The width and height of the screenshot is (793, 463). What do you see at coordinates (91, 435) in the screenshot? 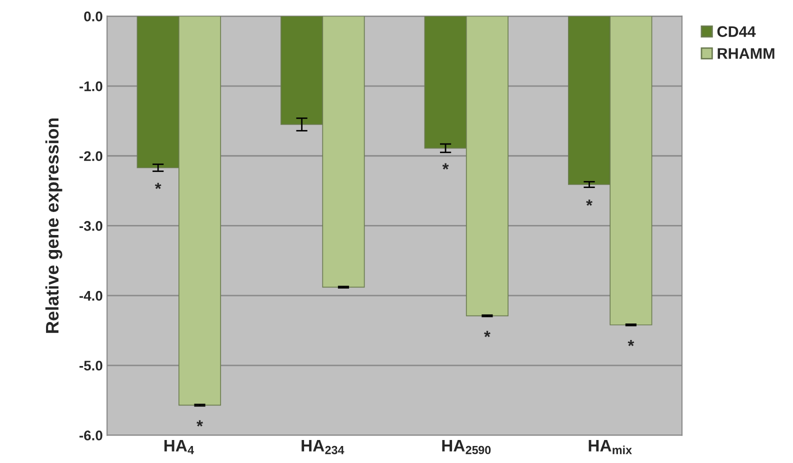
I see `y-tick-label: -6.0` at bounding box center [91, 435].